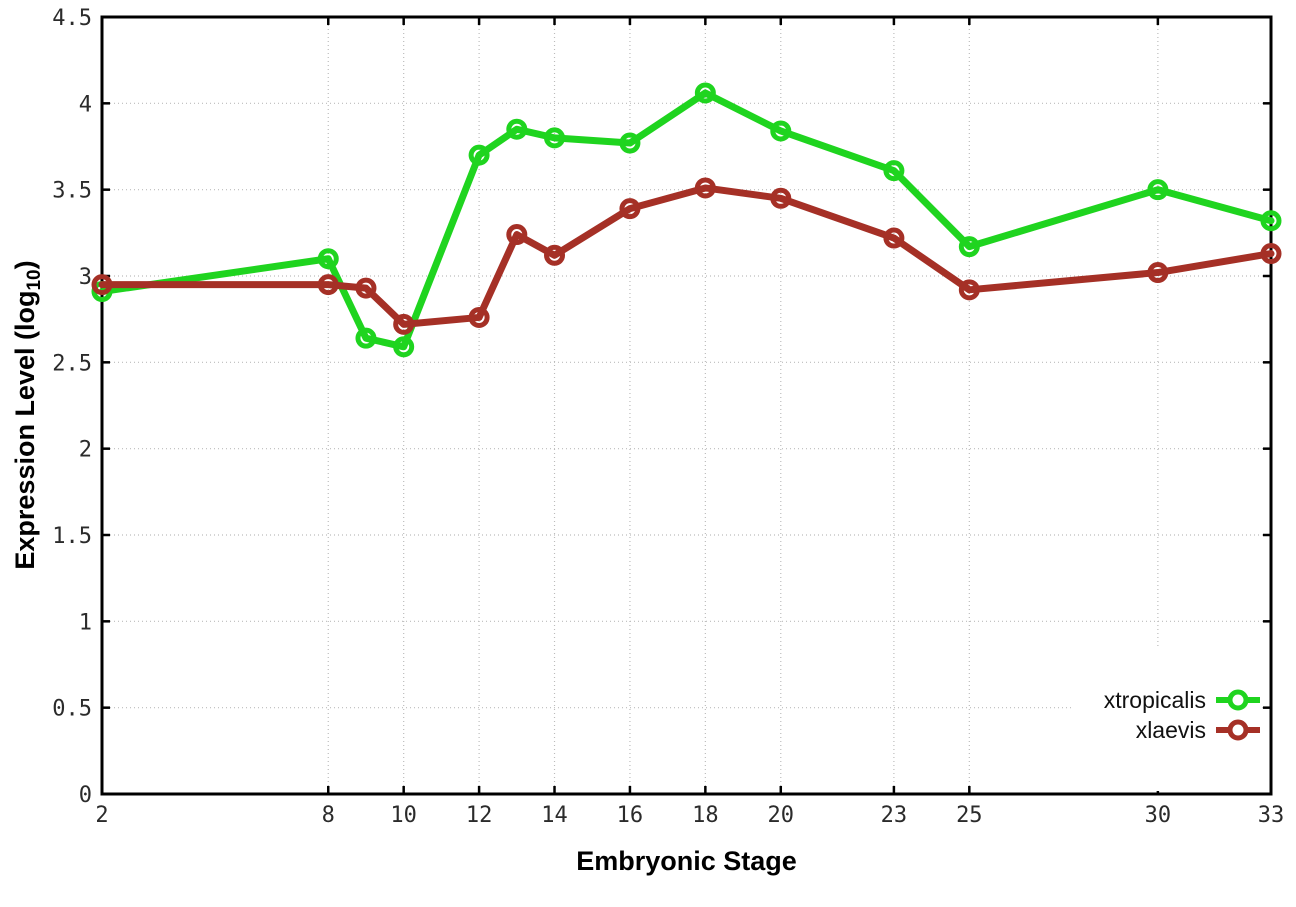 The width and height of the screenshot is (1296, 907). I want to click on x-axis-title: Embryonic Stage, so click(686, 861).